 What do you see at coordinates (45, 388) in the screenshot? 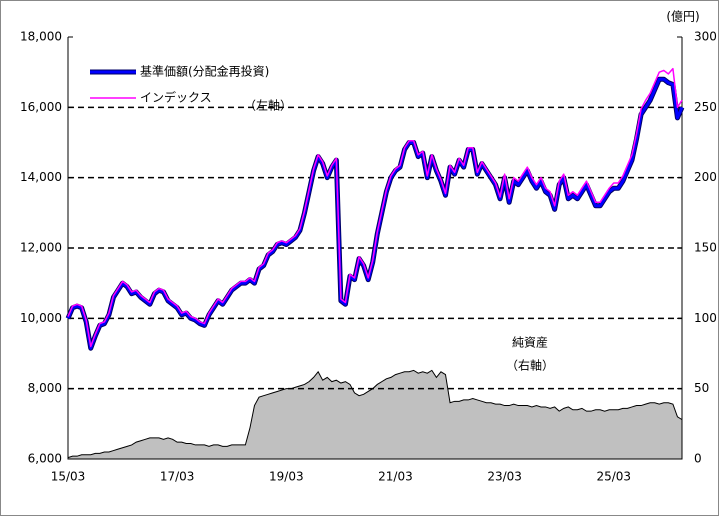
I see `y-tick-label: 8,000` at bounding box center [45, 388].